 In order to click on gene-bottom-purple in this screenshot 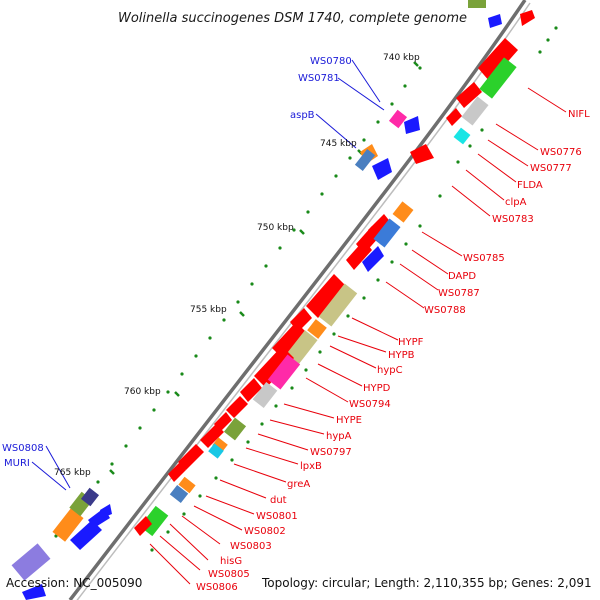, I will do `click(31, 562)`.